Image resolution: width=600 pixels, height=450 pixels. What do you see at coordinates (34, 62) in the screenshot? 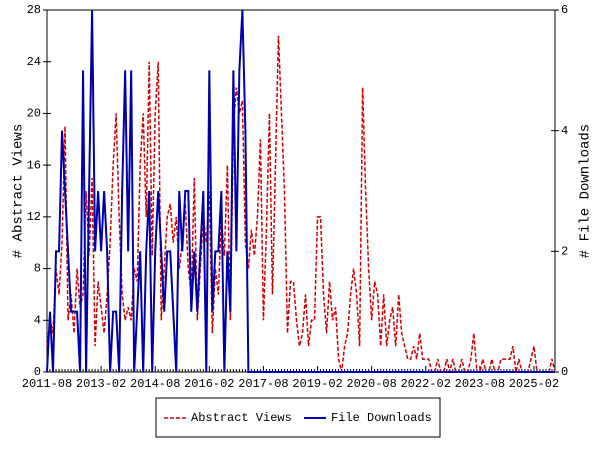
I see `y-tick-label: 24` at bounding box center [34, 62].